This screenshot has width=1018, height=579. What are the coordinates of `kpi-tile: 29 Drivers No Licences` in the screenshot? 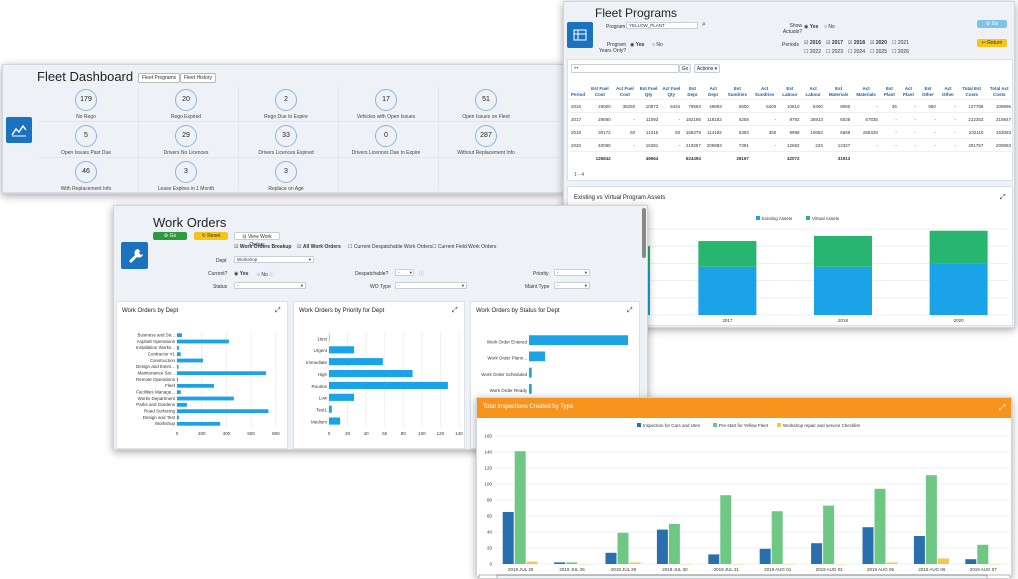 It's located at (186, 140).